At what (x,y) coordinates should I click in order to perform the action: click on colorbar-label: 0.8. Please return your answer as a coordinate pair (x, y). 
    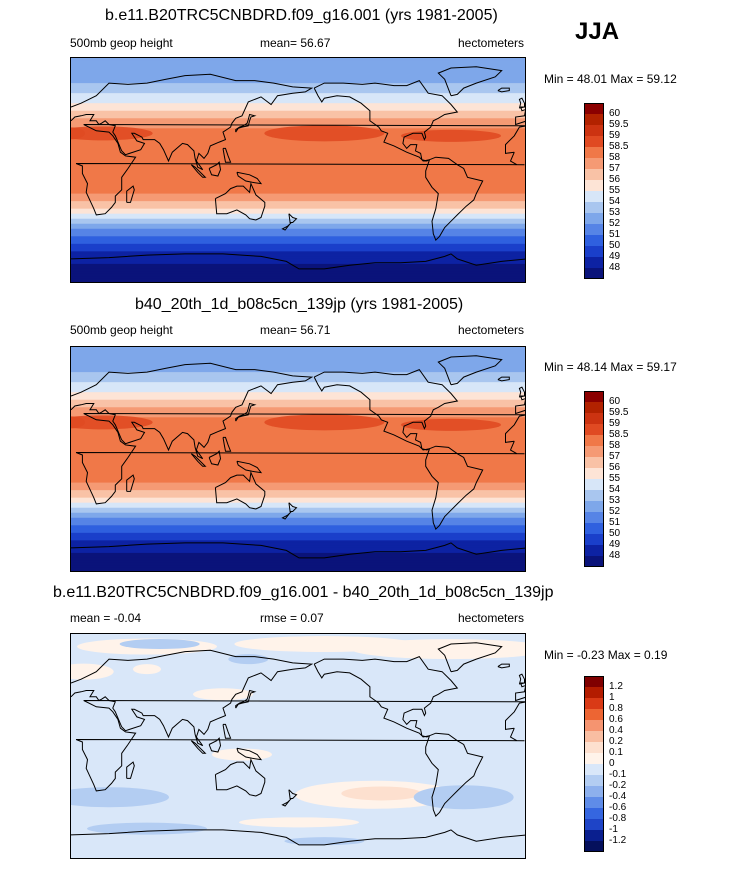
    Looking at the image, I should click on (616, 708).